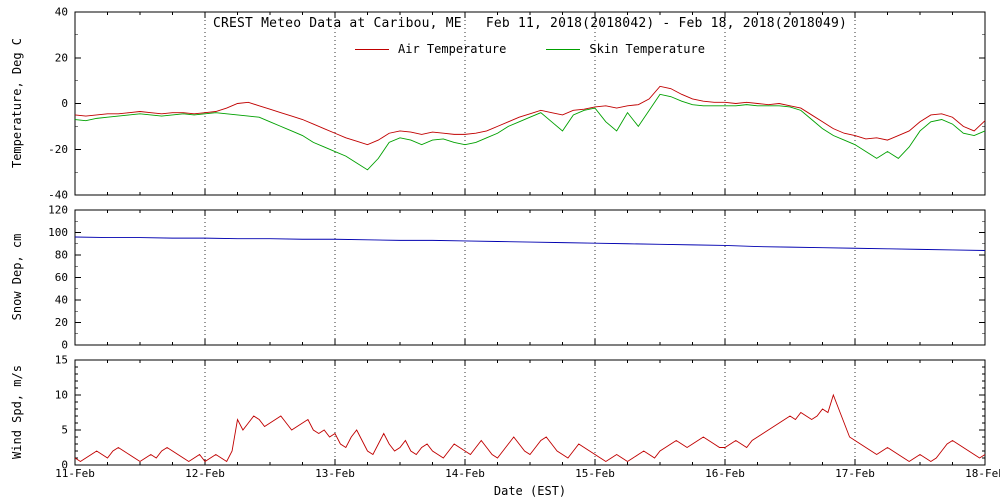 The width and height of the screenshot is (1000, 500). Describe the element at coordinates (530, 243) in the screenshot. I see `snow-dep-line` at that location.